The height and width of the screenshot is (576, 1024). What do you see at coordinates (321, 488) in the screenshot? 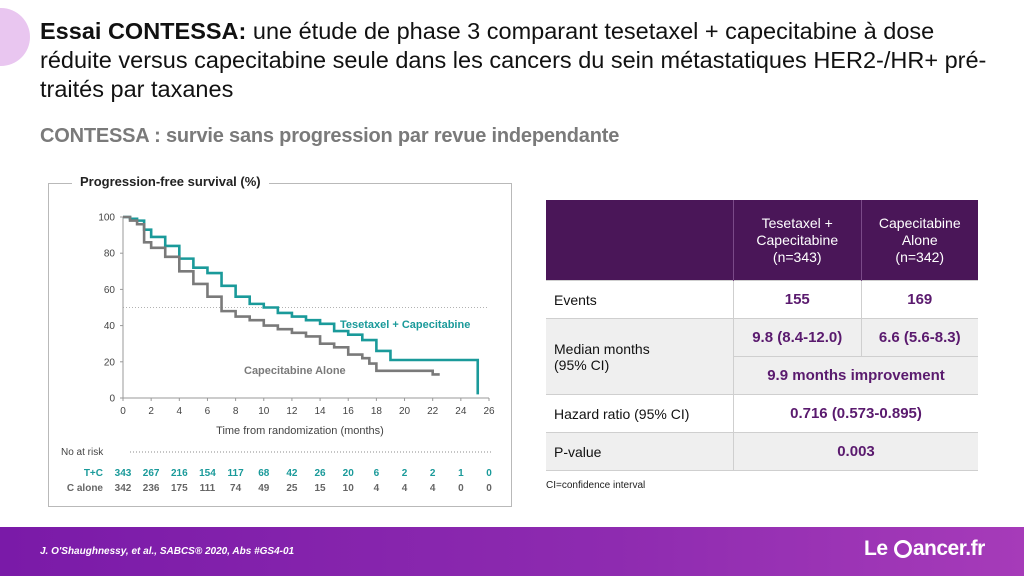
I see `at-risk-value: 15` at bounding box center [321, 488].